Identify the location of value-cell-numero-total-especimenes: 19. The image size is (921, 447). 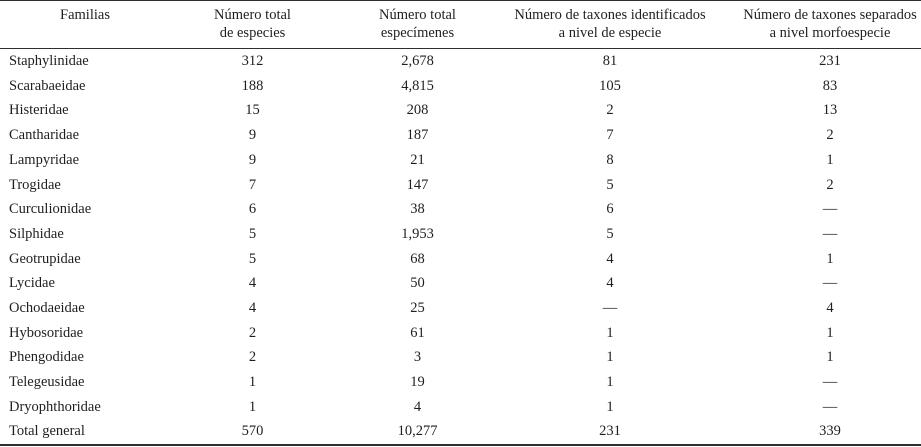
(417, 382).